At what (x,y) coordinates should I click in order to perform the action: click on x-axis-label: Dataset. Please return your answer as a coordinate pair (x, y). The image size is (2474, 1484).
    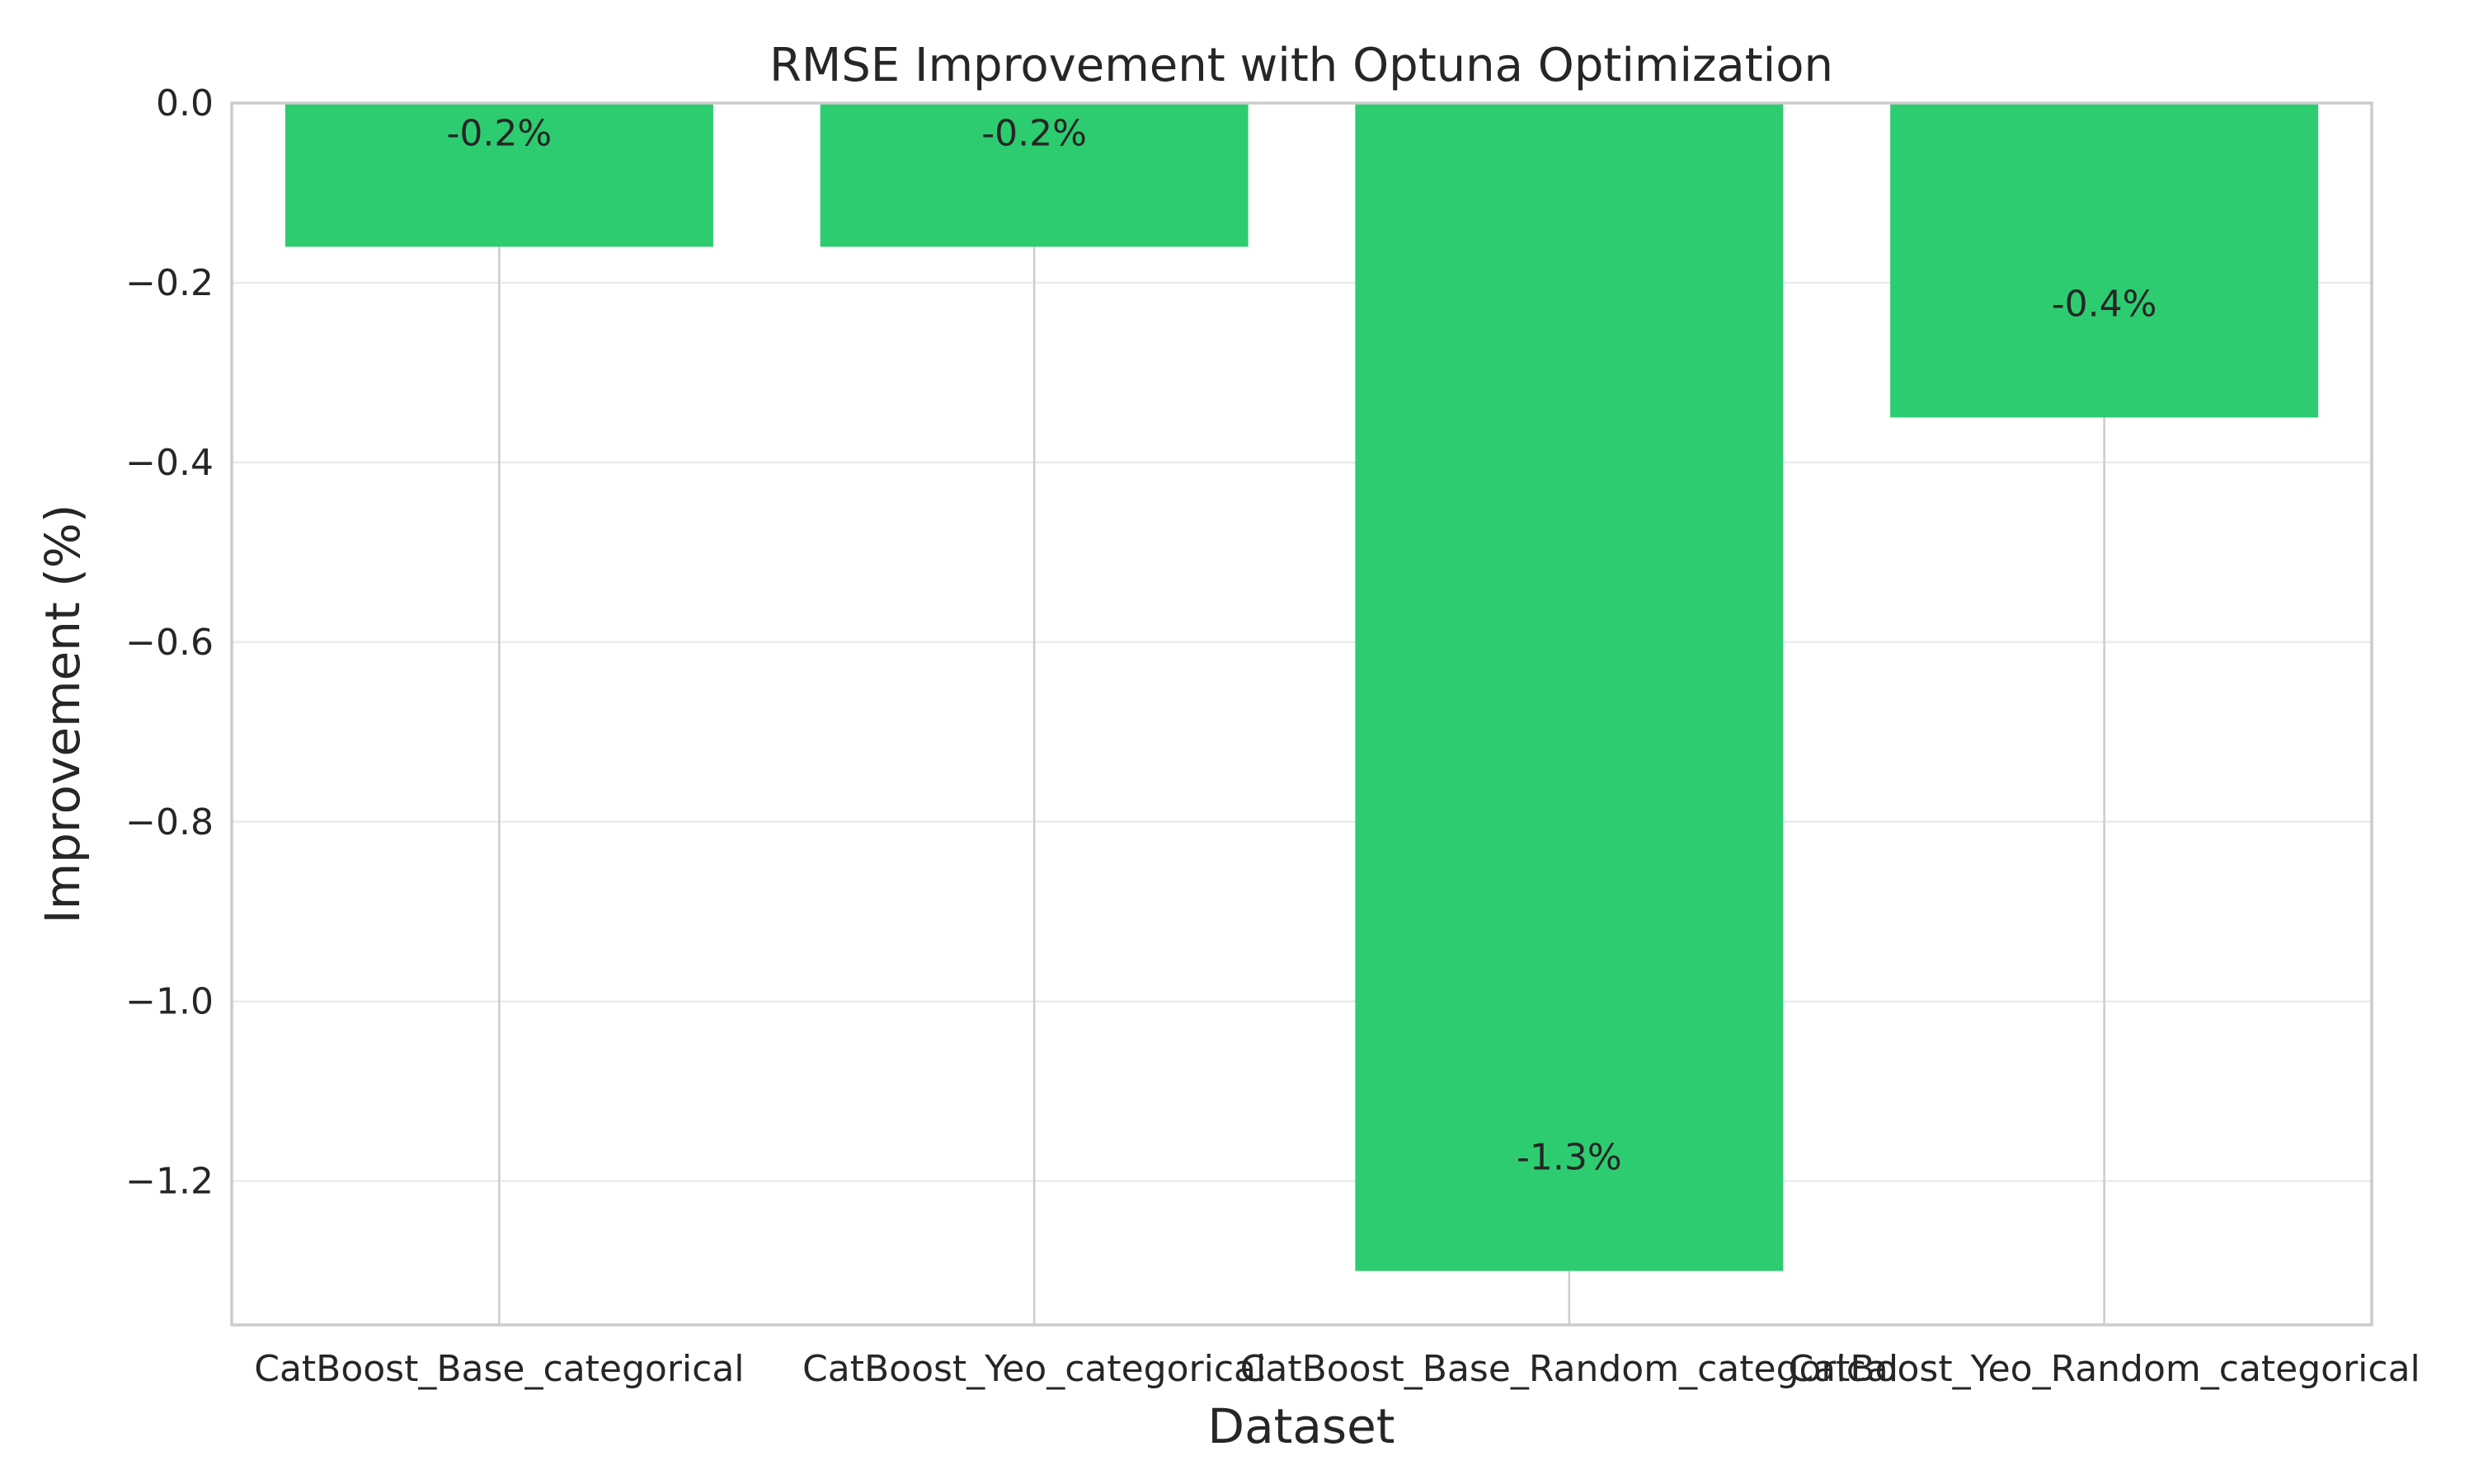
    Looking at the image, I should click on (1301, 1426).